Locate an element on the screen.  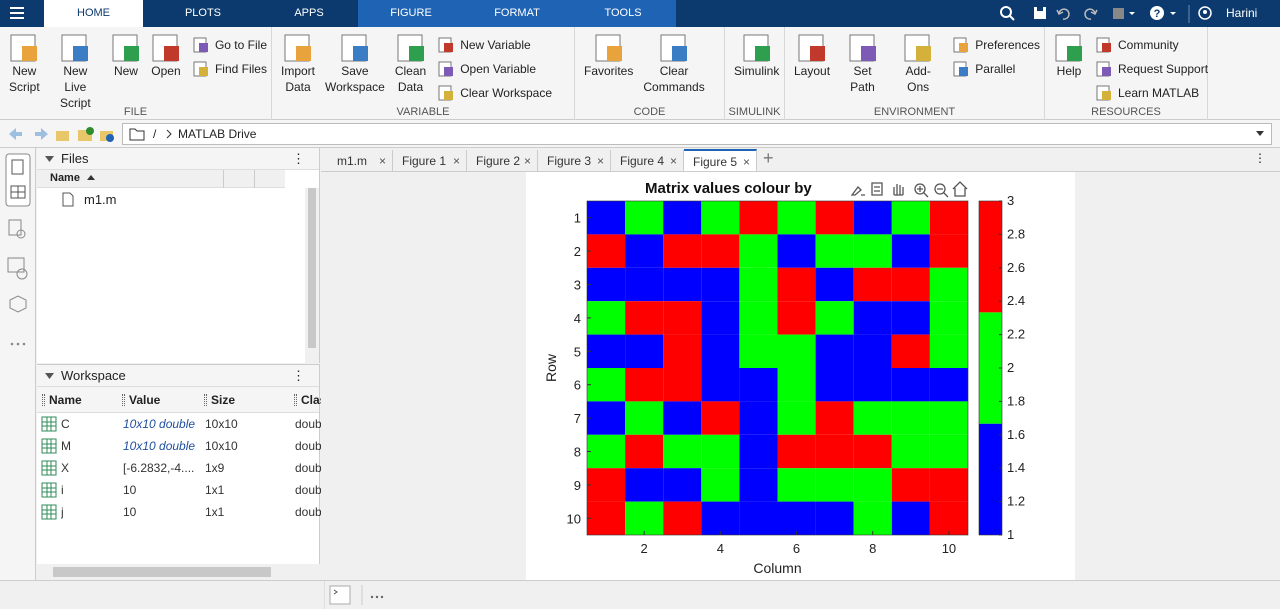
table-row: C 10x10 double 10x10 double is located at coordinates (184, 424).